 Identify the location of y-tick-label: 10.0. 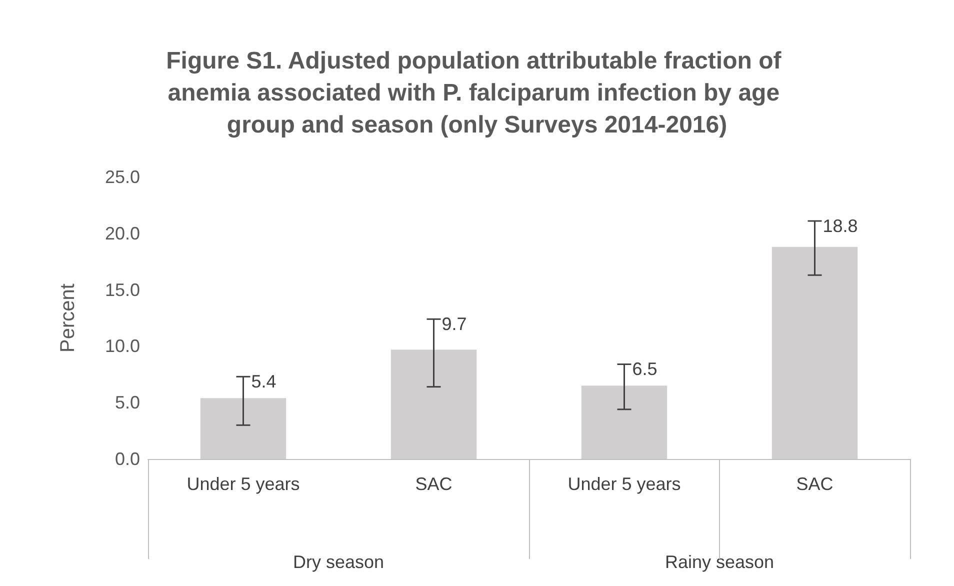
(122, 346).